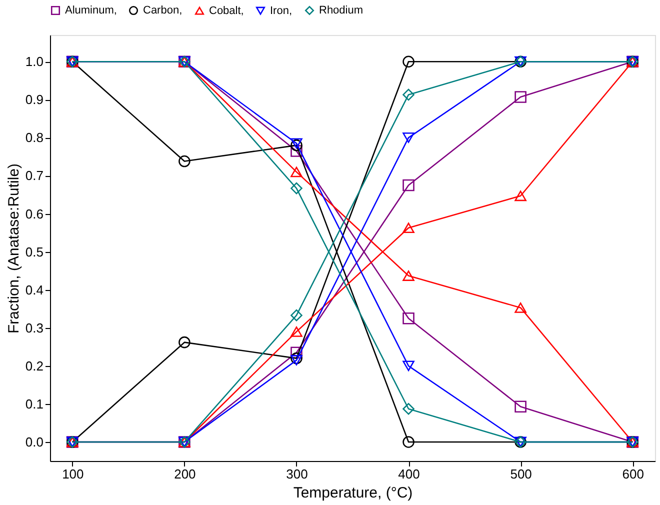  I want to click on y-tick-label: 0.7, so click(34, 176).